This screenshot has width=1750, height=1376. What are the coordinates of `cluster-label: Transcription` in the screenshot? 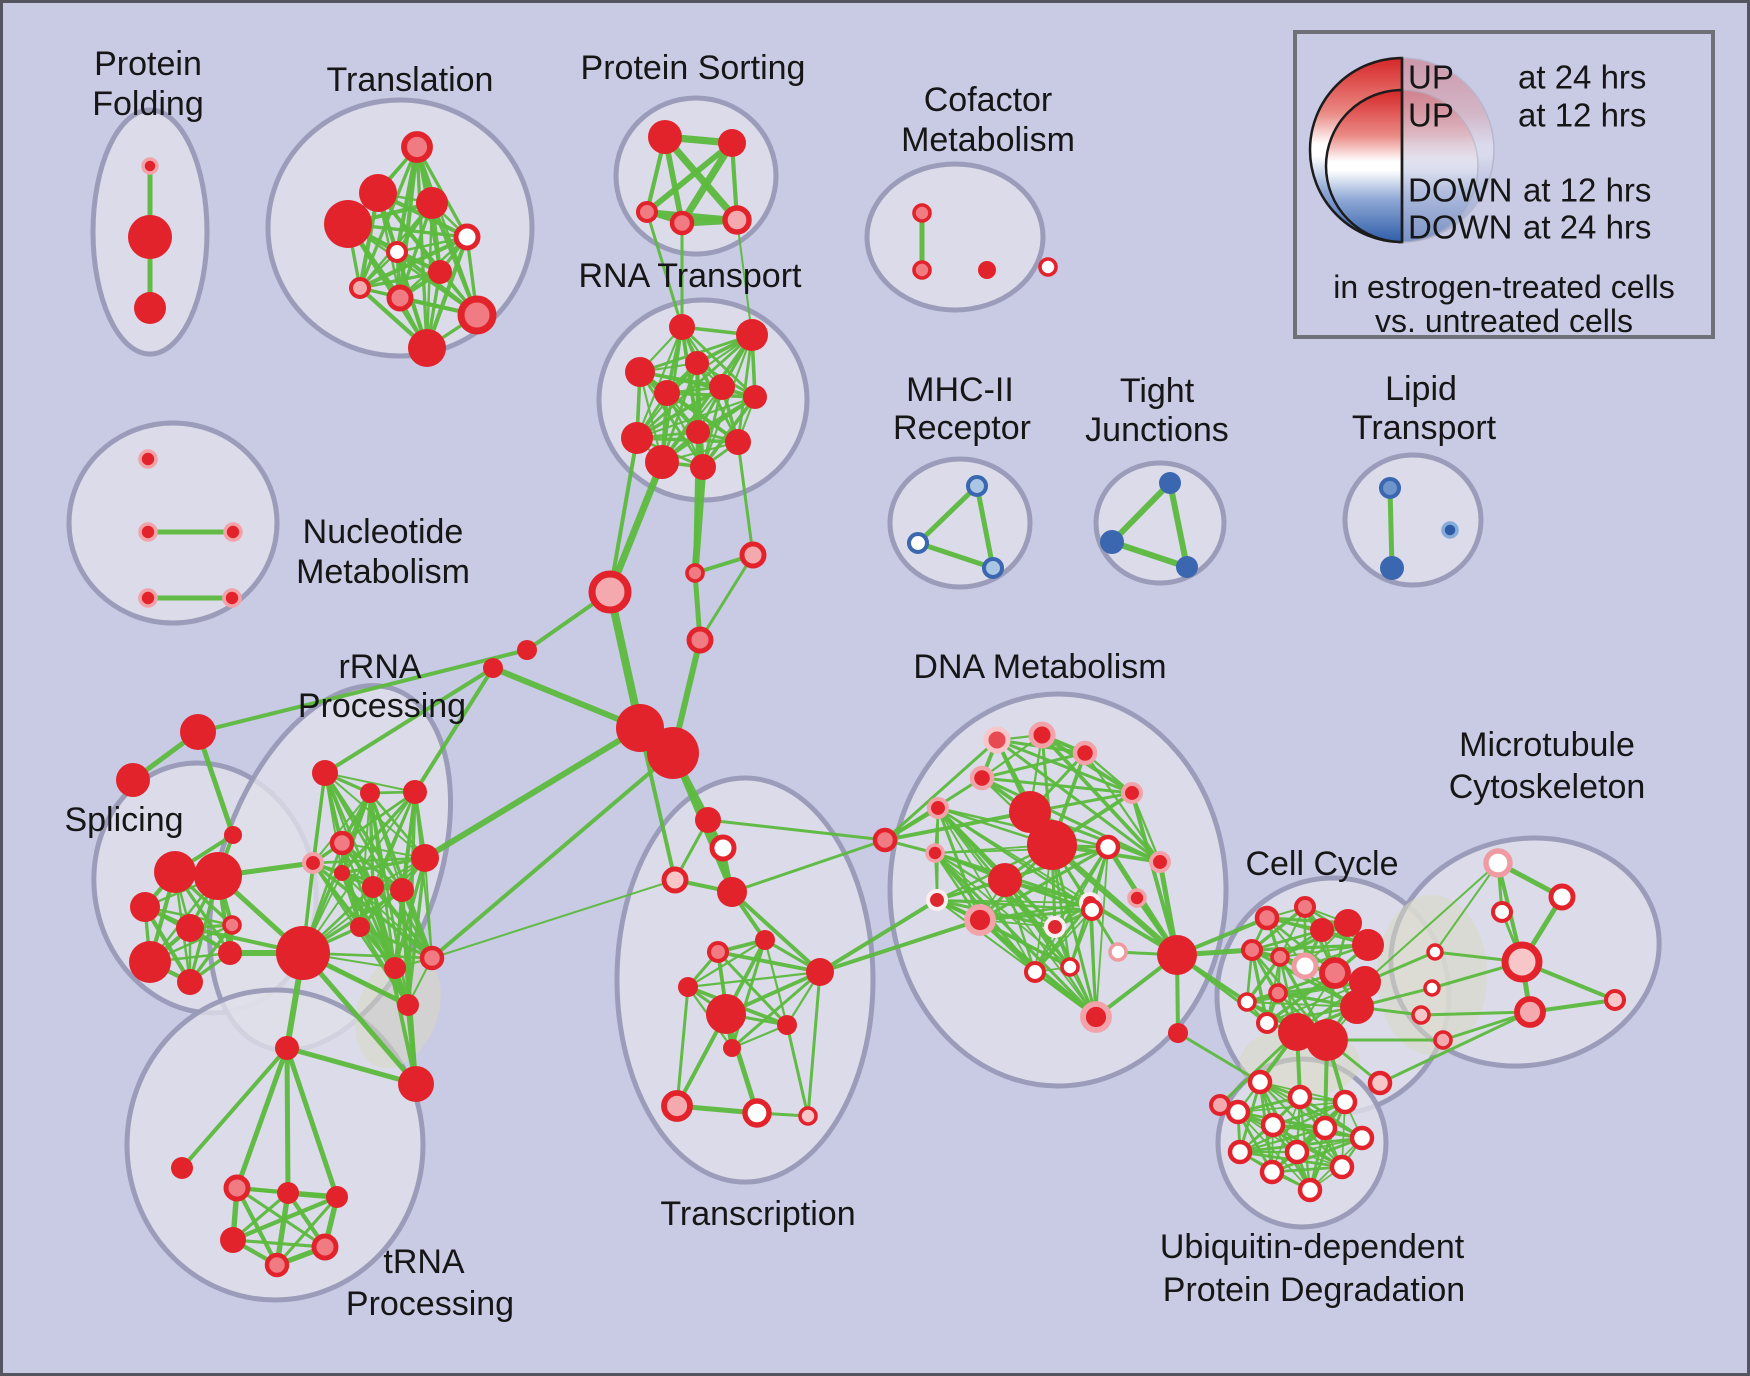 It's located at (757, 1214).